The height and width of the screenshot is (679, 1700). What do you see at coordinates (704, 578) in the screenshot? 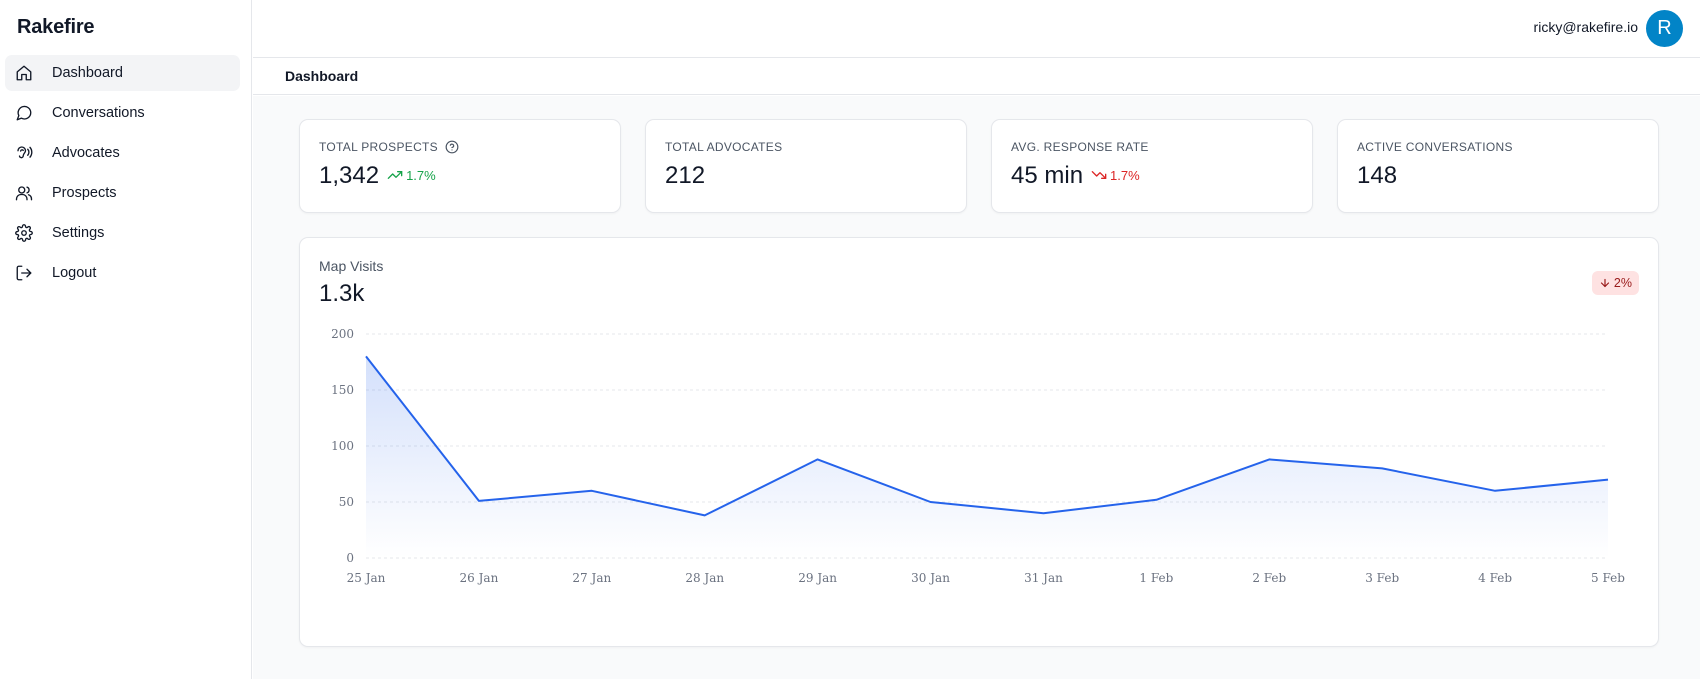
I see `x-tick-label: 28 Jan` at bounding box center [704, 578].